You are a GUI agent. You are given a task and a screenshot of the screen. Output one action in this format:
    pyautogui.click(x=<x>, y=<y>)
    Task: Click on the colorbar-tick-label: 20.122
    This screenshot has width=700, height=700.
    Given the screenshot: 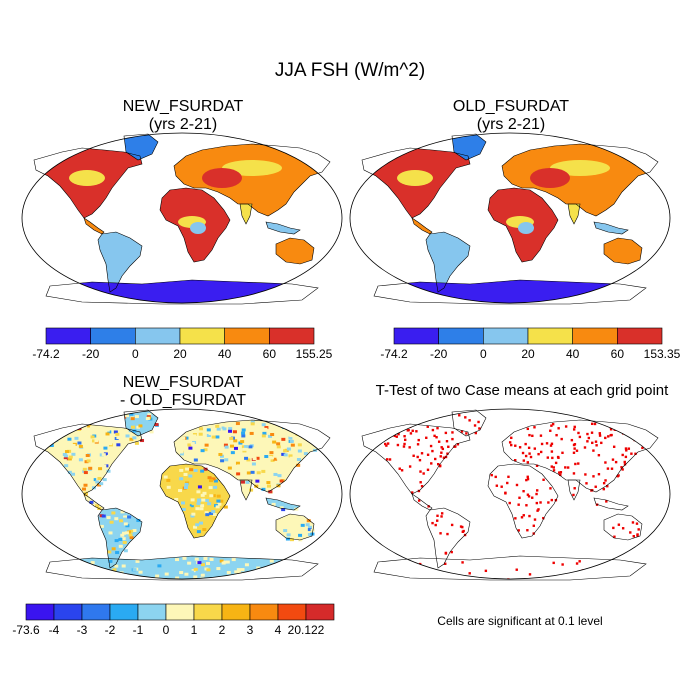 What is the action you would take?
    pyautogui.click(x=306, y=630)
    